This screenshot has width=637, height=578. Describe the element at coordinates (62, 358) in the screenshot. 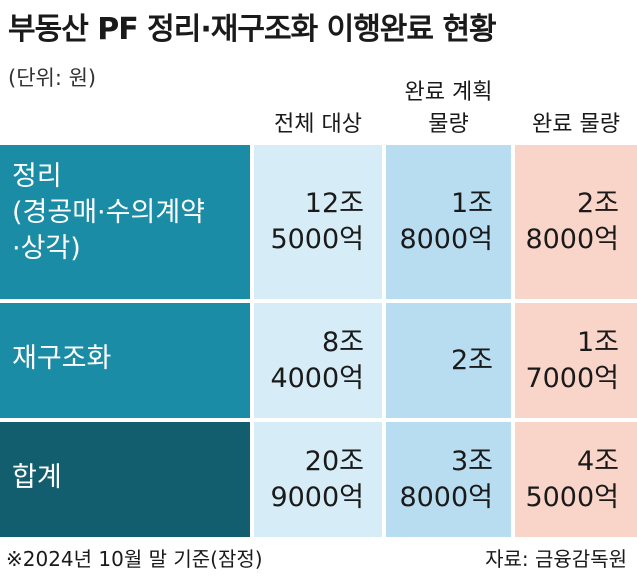

I see `row-label-line: 재구조화` at that location.